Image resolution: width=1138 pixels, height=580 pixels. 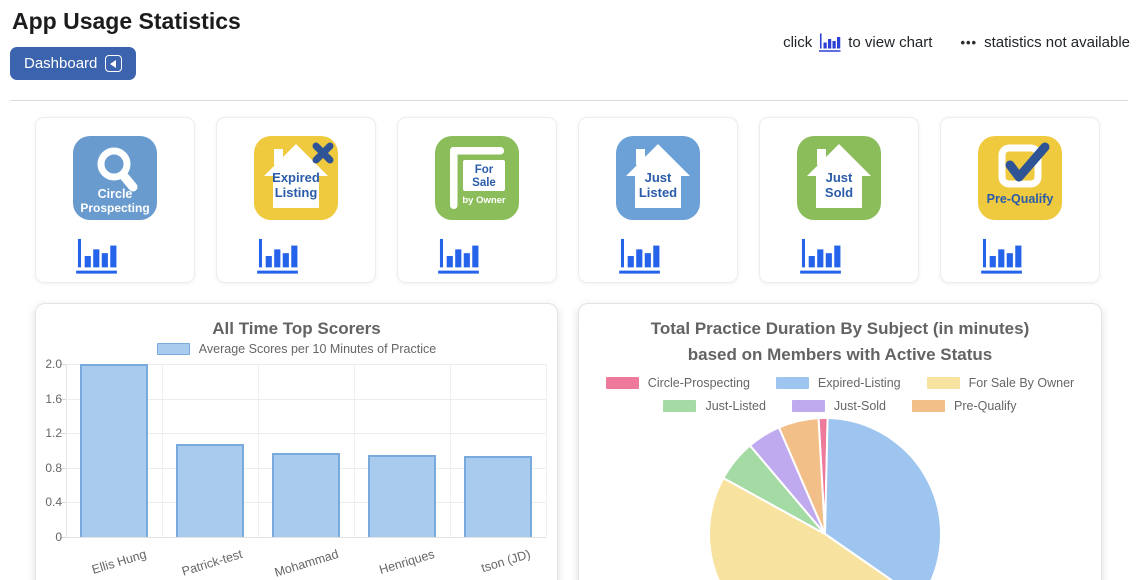 I want to click on view-chart-button-expired-listing, so click(x=278, y=256).